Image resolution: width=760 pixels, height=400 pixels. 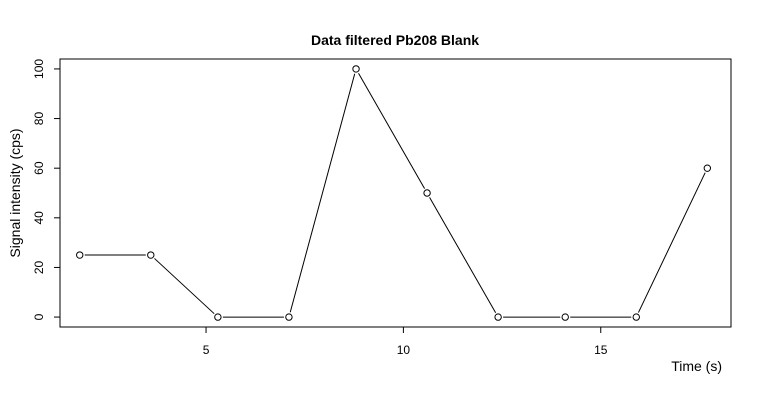 I want to click on y-axis: 0 20 40 60 80 100, so click(x=46, y=189).